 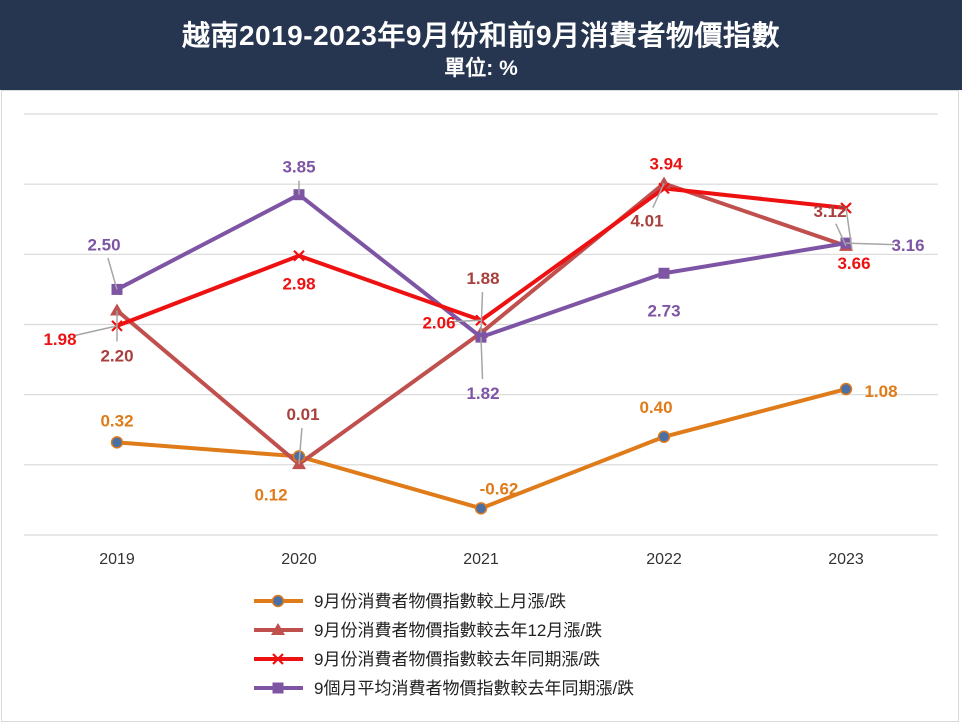 I want to click on chart-subtitle: 單位: %, so click(x=481, y=68).